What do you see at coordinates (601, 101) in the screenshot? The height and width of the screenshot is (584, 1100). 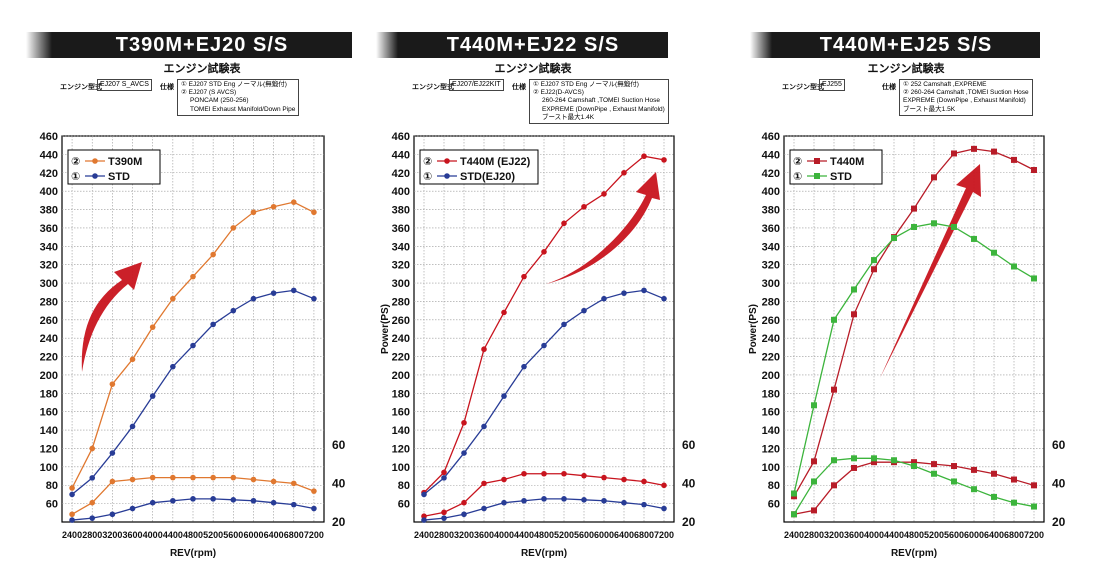 I see `spec-line: 260-264 Camshaft ,TOMEI Suction Hose` at bounding box center [601, 101].